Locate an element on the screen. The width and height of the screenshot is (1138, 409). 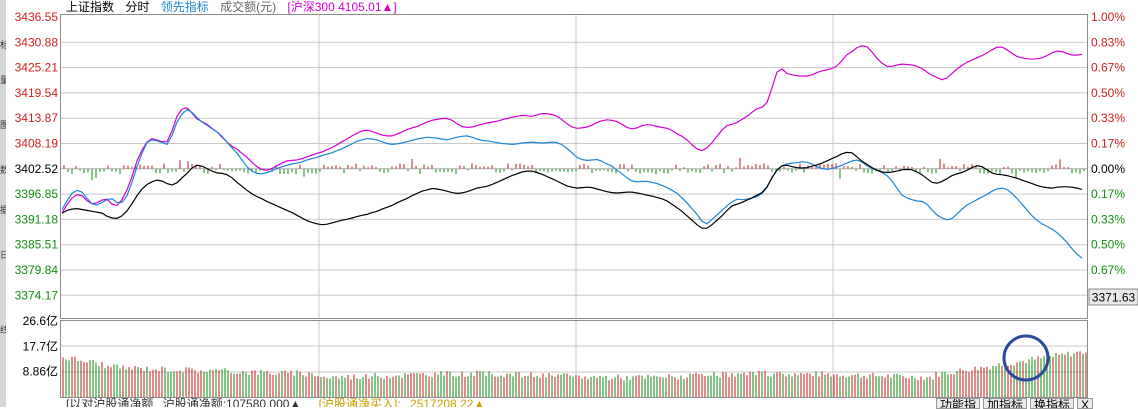
y-tick-left: 3402.52 is located at coordinates (37, 169).